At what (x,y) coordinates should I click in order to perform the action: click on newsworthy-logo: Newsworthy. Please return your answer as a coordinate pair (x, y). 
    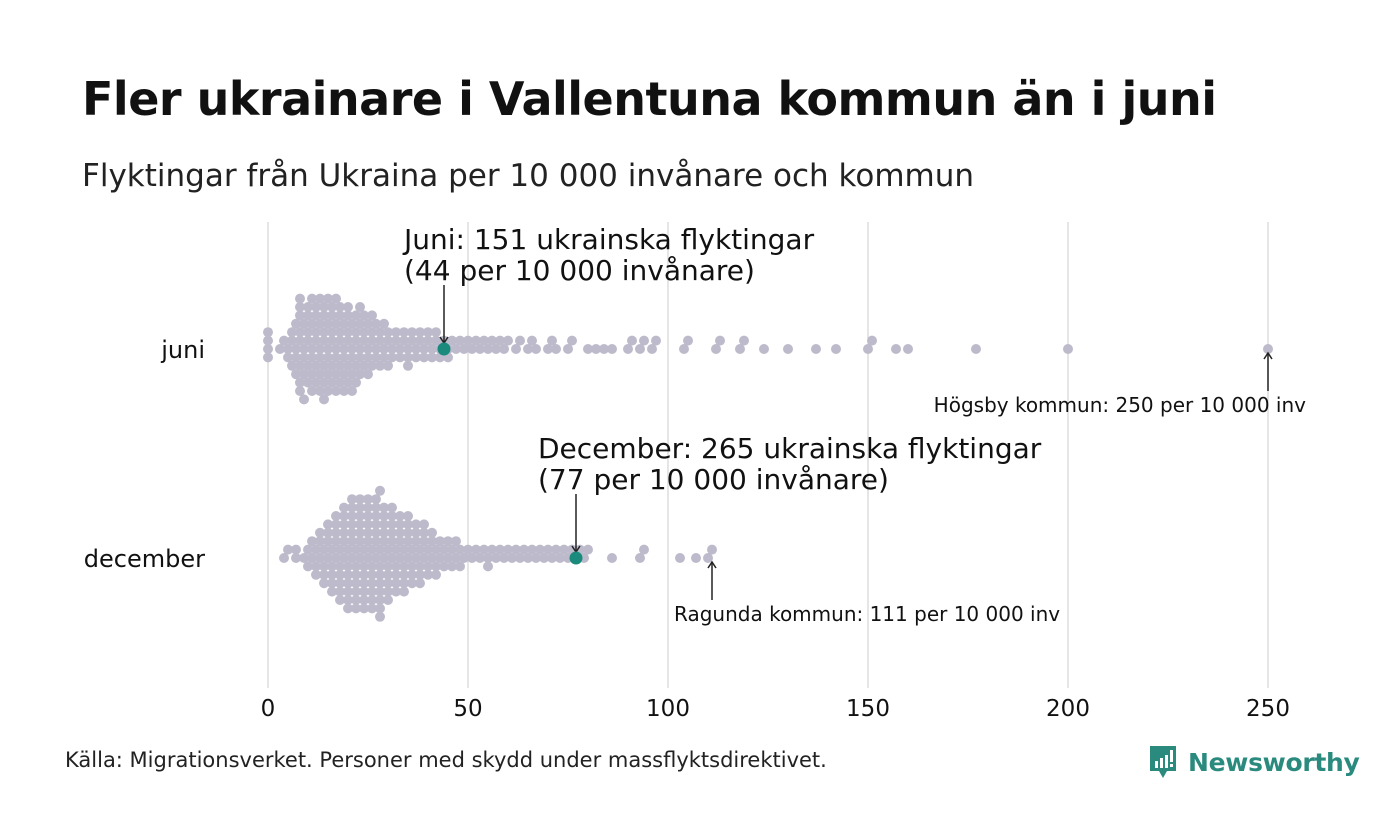
    Looking at the image, I should click on (1254, 762).